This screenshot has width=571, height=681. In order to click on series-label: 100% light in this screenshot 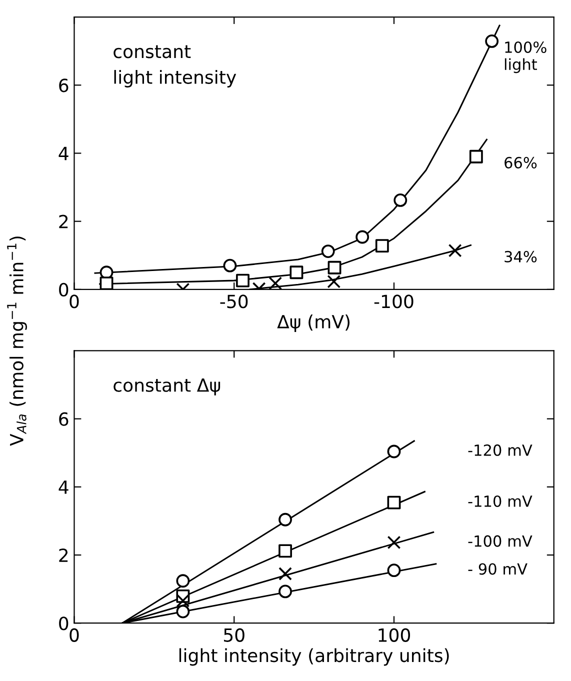, I will do `click(525, 57)`.